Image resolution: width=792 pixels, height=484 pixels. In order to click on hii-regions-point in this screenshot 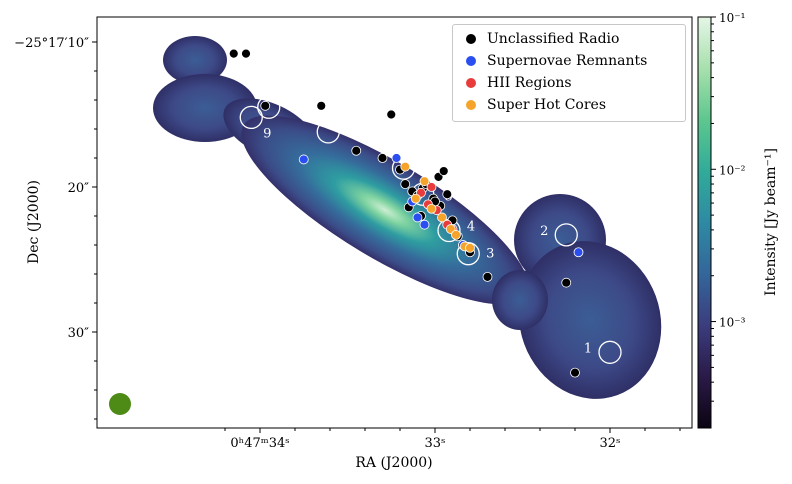, I will do `click(431, 187)`.